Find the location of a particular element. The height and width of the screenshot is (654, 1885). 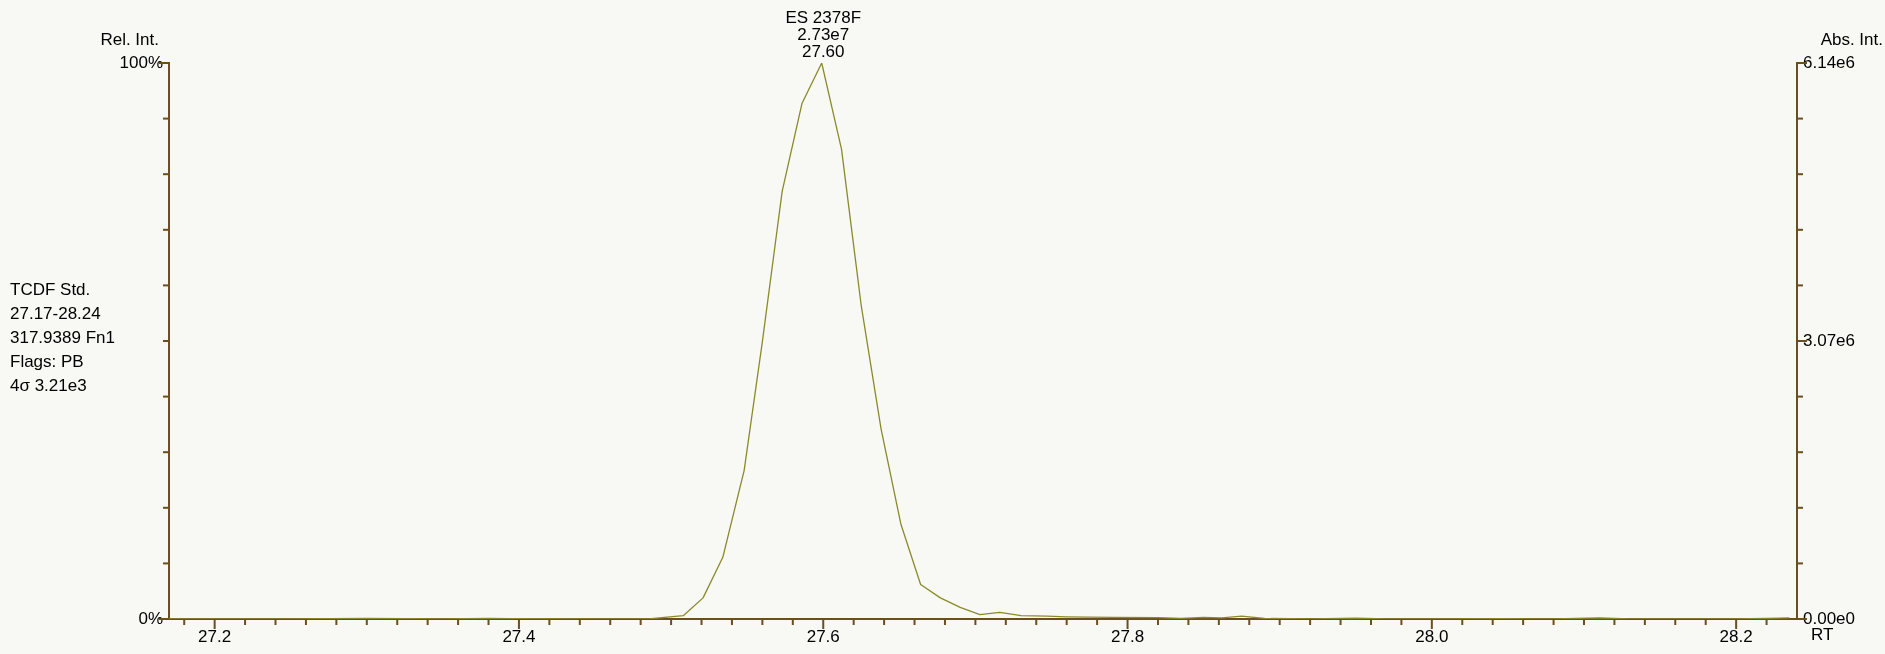

x-tick-label: 28.2 is located at coordinates (1736, 636).